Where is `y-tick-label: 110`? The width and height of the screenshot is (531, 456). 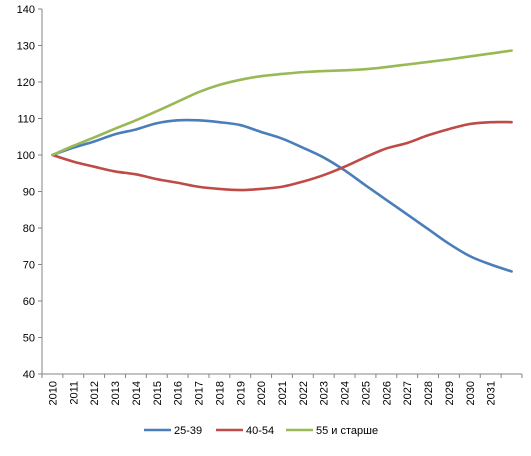 y-tick-label: 110 is located at coordinates (26, 120).